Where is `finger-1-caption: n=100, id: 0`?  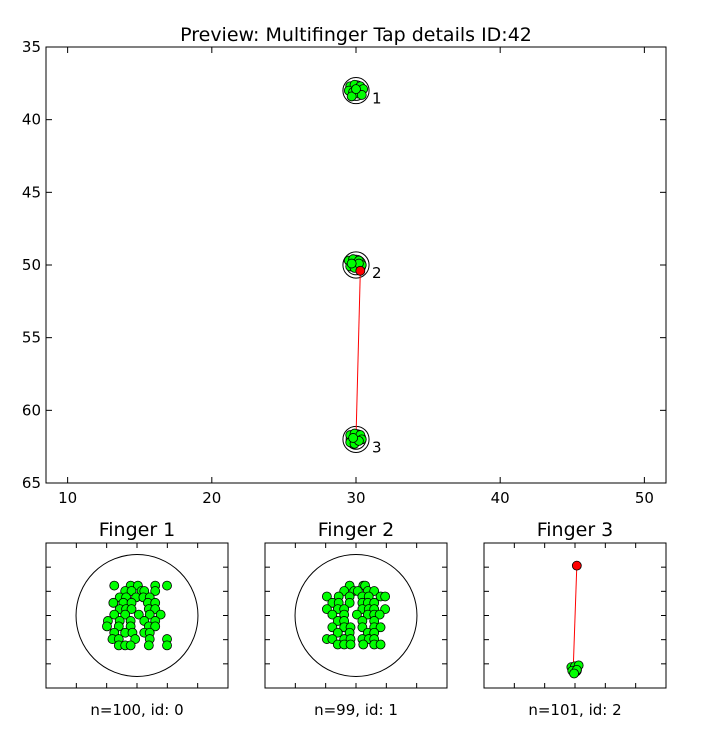 finger-1-caption: n=100, id: 0 is located at coordinates (136, 710).